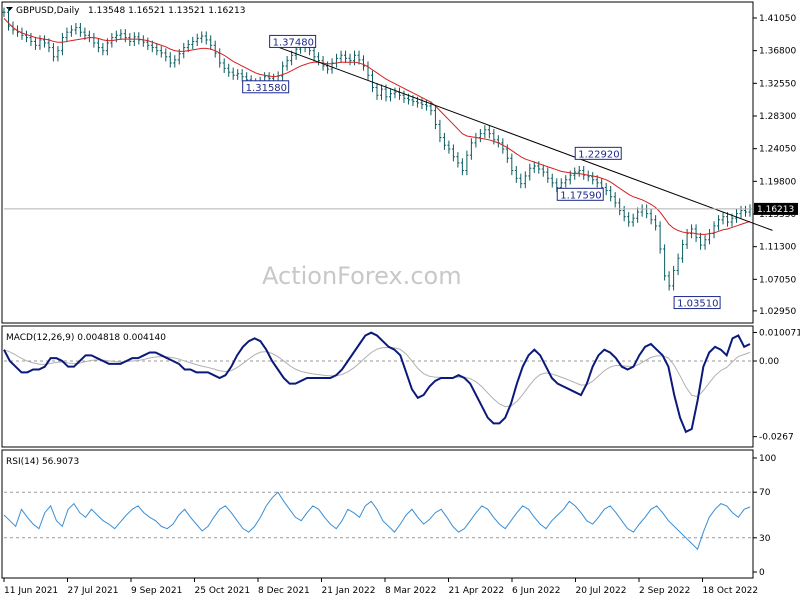  Describe the element at coordinates (410, 591) in the screenshot. I see `x-tick-label: 8 Mar 2022` at that location.